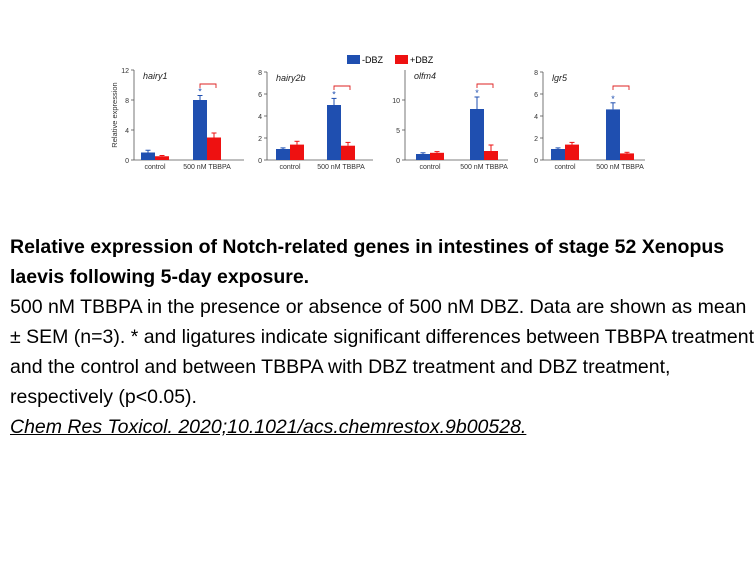 This screenshot has height=567, width=756. What do you see at coordinates (560, 78) in the screenshot?
I see `gene-title: lgr5` at bounding box center [560, 78].